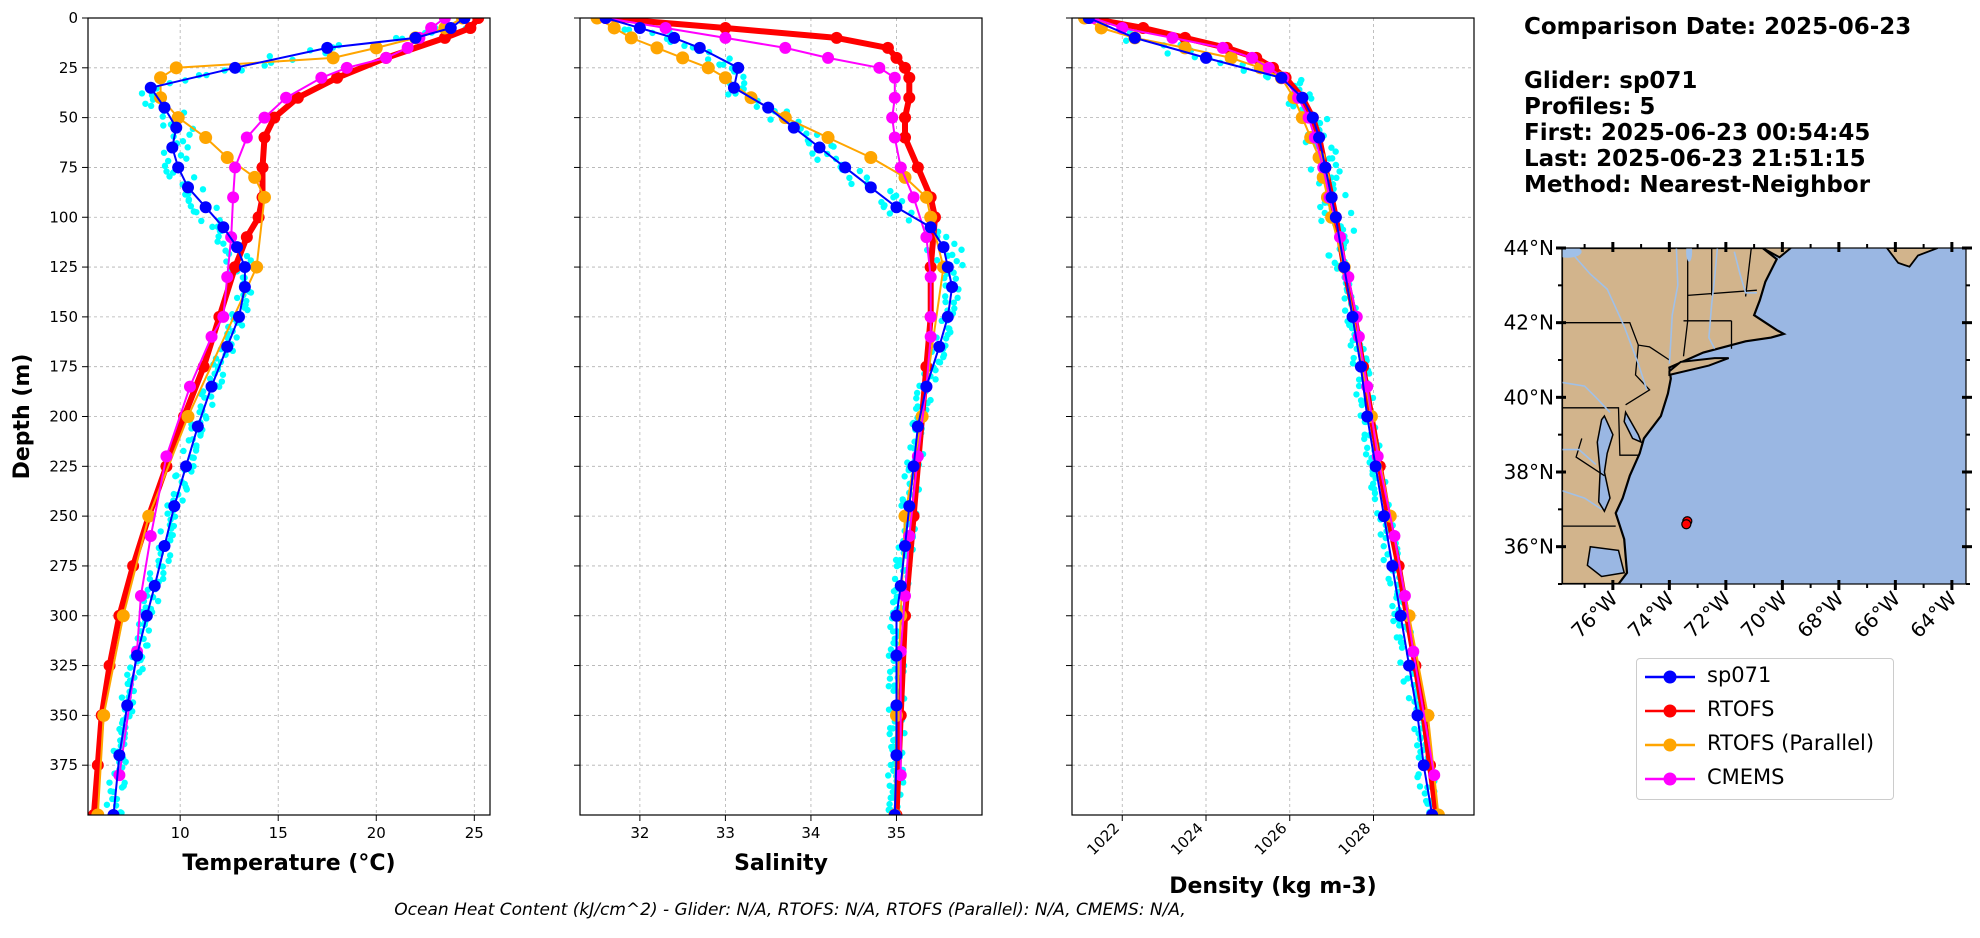  What do you see at coordinates (376, 833) in the screenshot?
I see `temperature-xtick-label: 20` at bounding box center [376, 833].